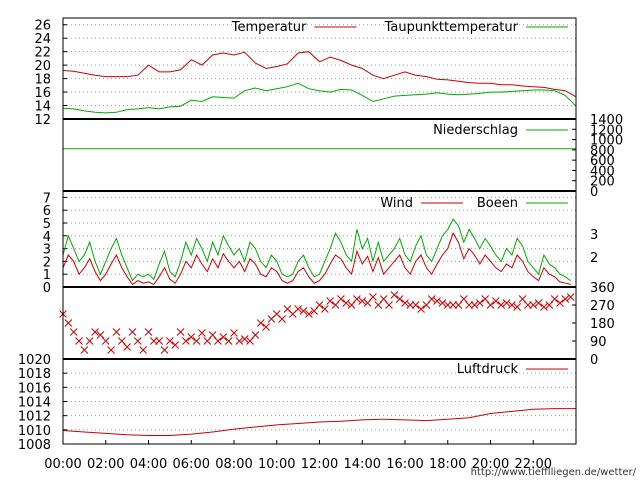  Describe the element at coordinates (451, 27) in the screenshot. I see `legend-label: Taupunkttemperatur` at that location.